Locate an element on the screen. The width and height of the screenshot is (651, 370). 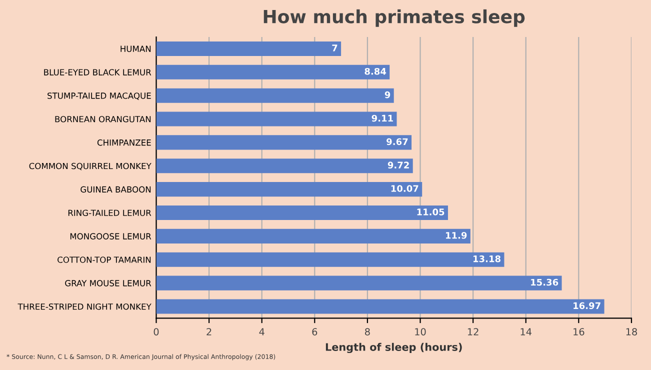
x-tick-label: 10 is located at coordinates (420, 332).